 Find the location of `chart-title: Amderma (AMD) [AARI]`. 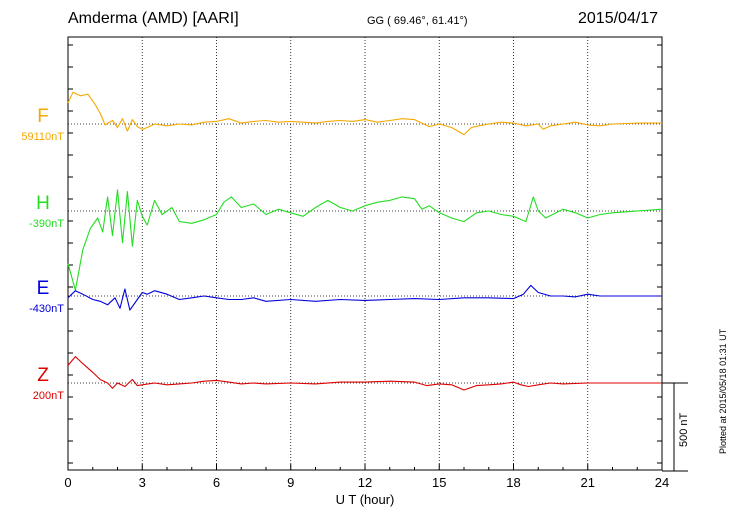

chart-title: Amderma (AMD) [AARI] is located at coordinates (153, 18).